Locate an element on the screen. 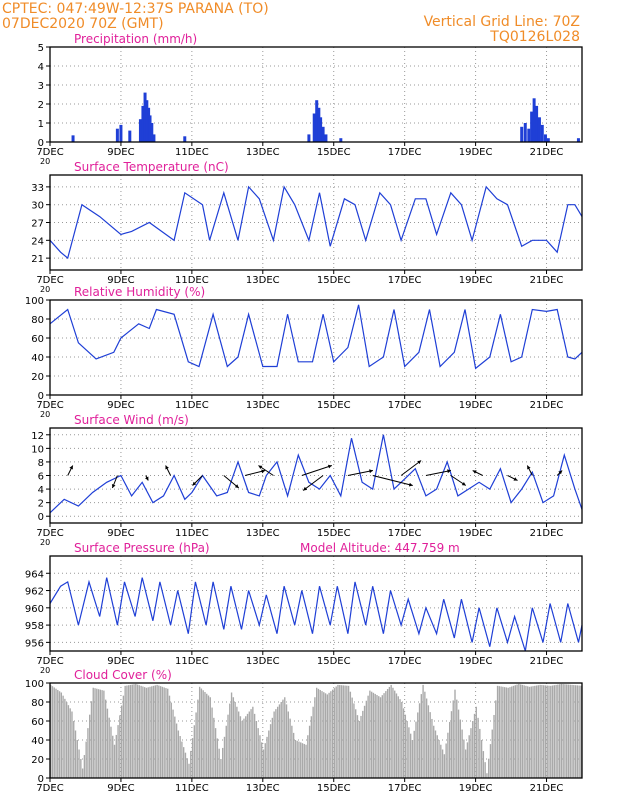 The height and width of the screenshot is (800, 618). header-grid-line: Vertical Grid Line: 70Z is located at coordinates (501, 22).